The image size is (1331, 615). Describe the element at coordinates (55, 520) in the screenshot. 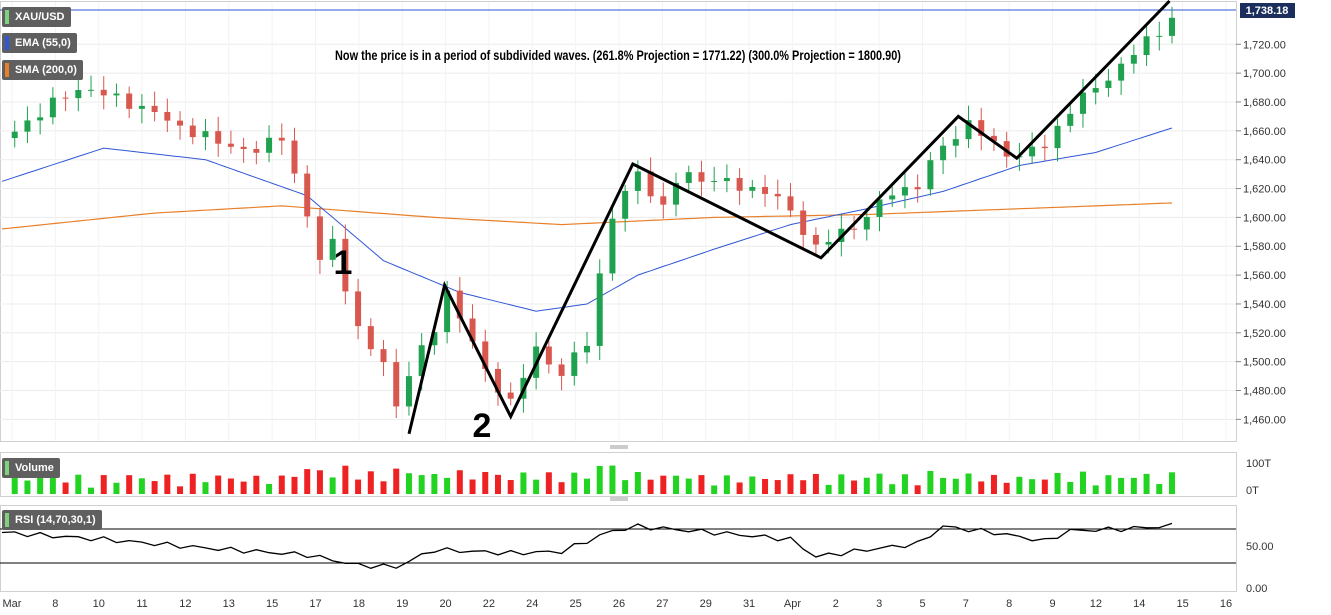

I see `rsi-label: RSI (14,70,30,1)` at that location.